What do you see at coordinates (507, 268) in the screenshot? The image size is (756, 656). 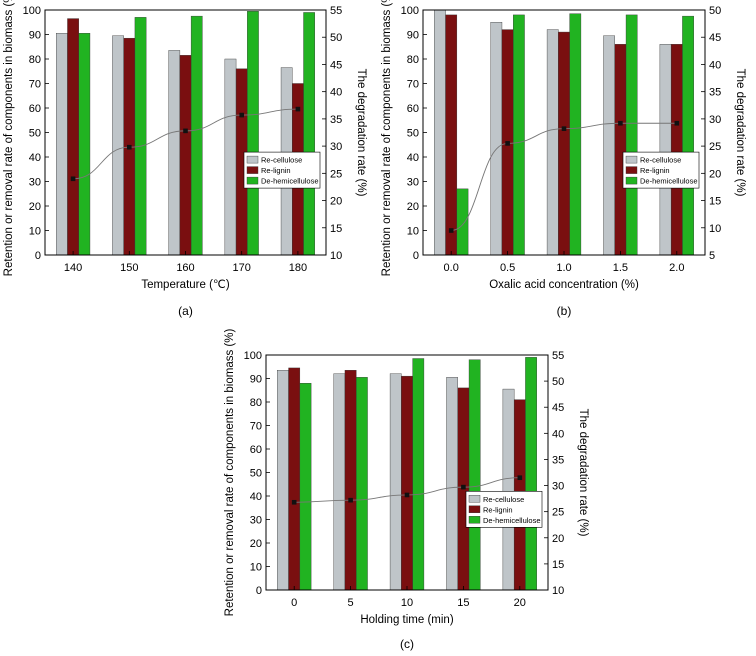 I see `x-tick-label: 0.5` at bounding box center [507, 268].